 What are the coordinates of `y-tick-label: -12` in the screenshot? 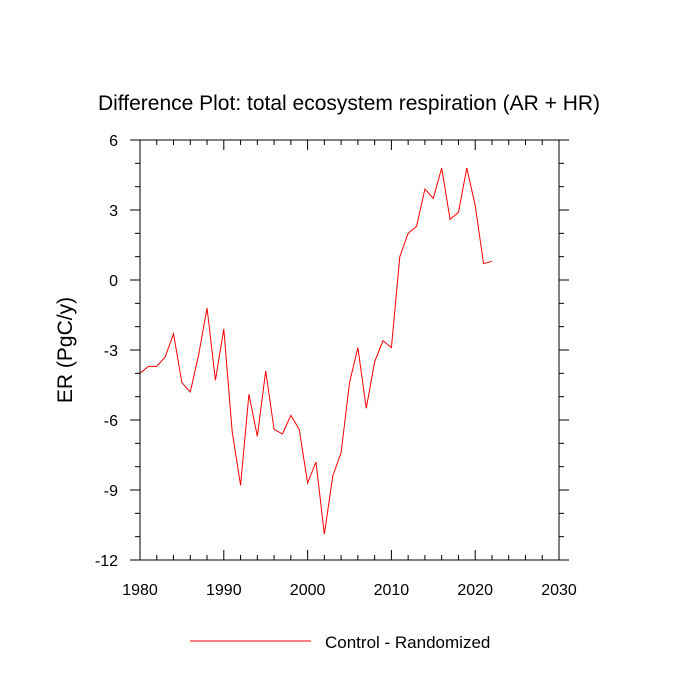 It's located at (106, 561).